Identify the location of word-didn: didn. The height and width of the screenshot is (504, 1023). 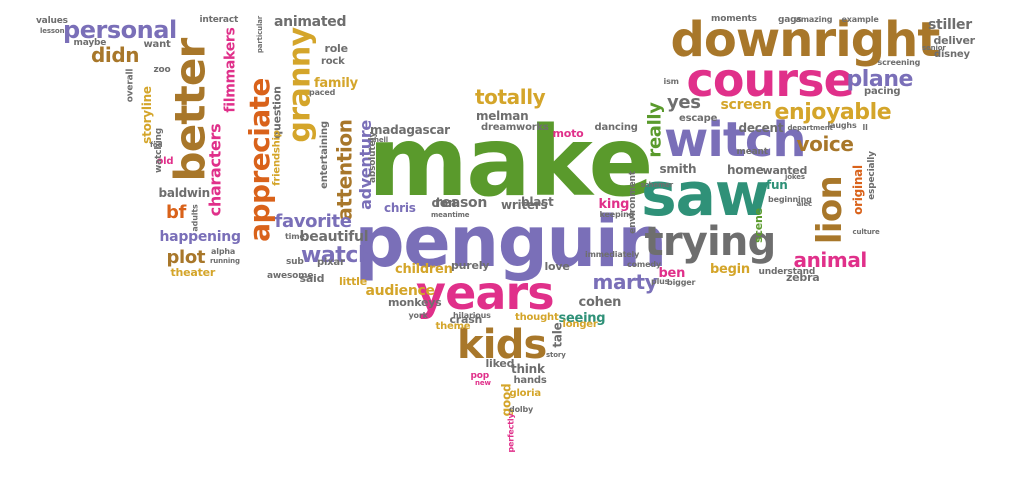
(115, 55).